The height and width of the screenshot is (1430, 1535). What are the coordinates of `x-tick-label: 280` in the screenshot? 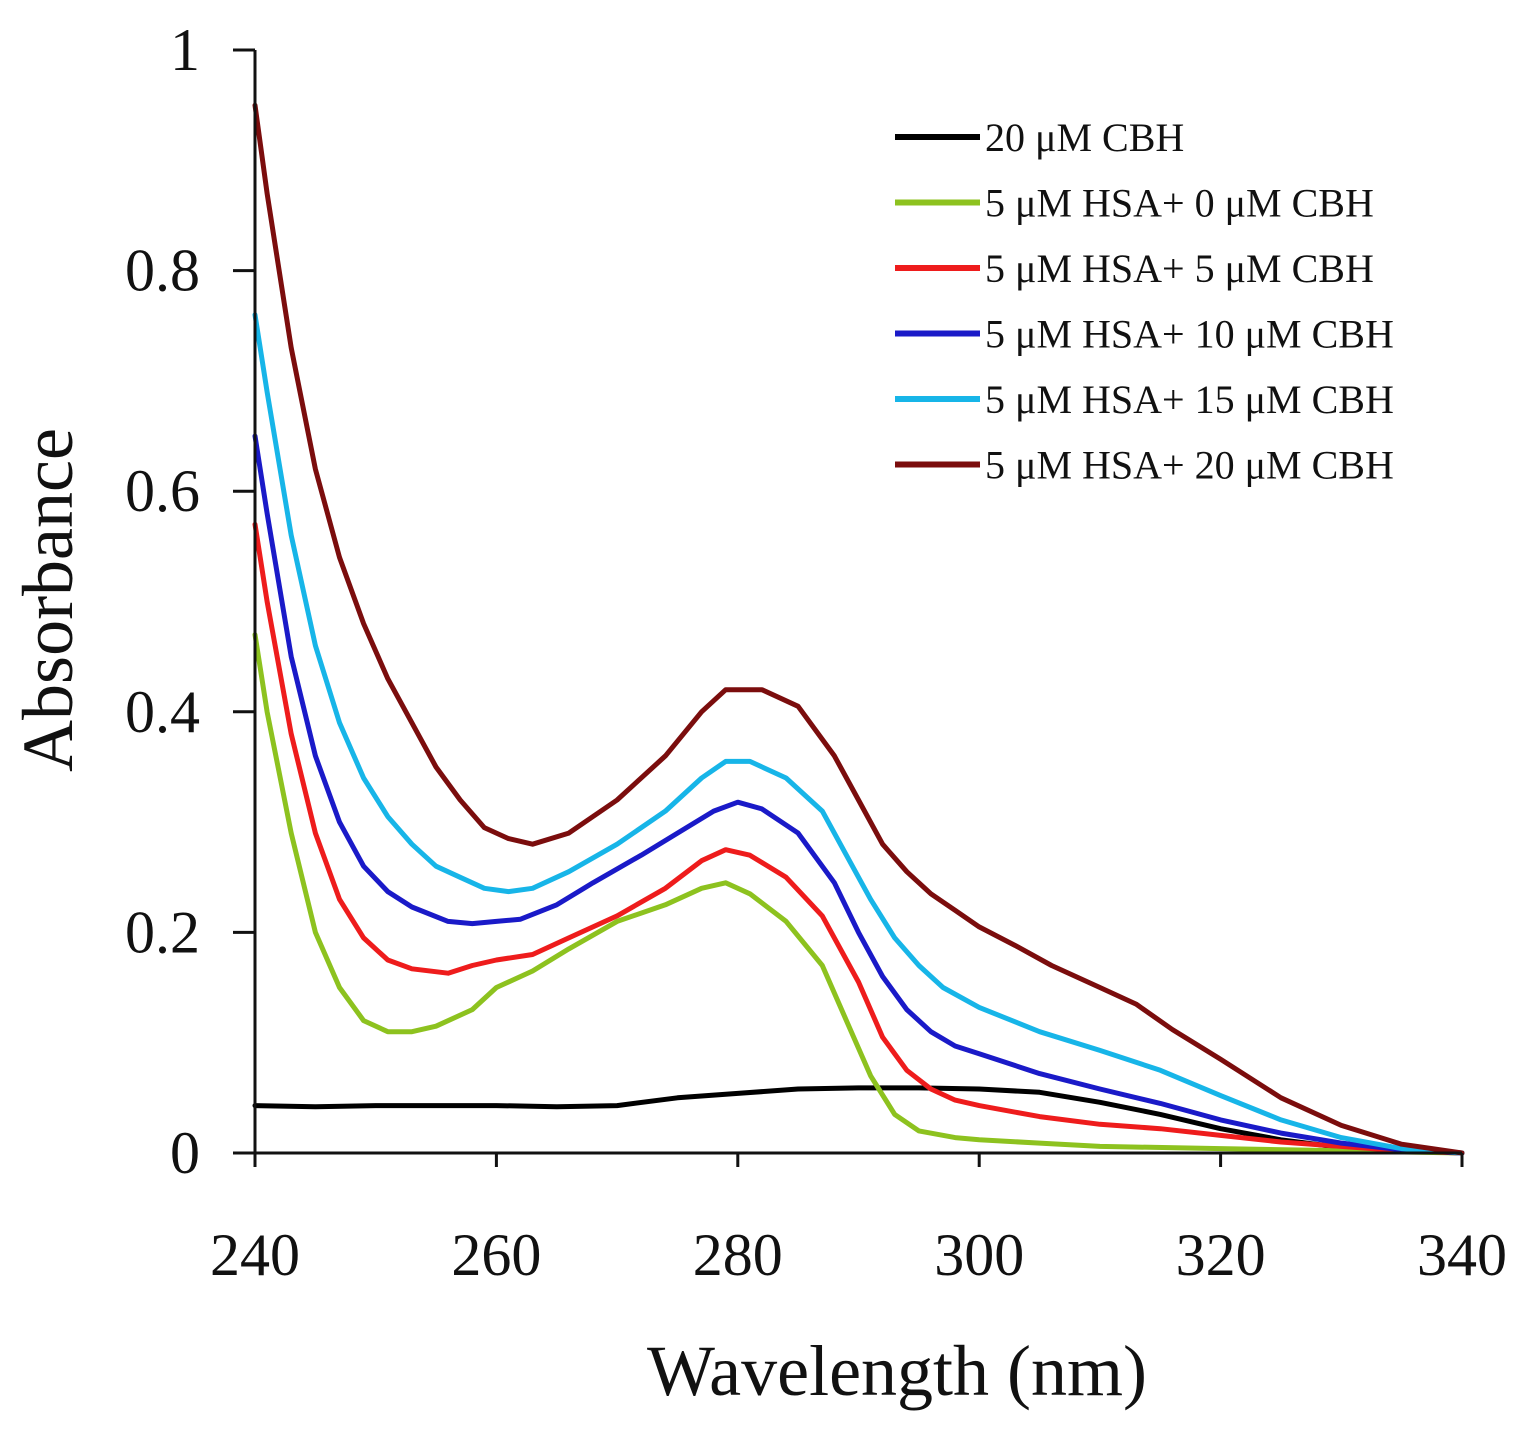 It's located at (738, 1255).